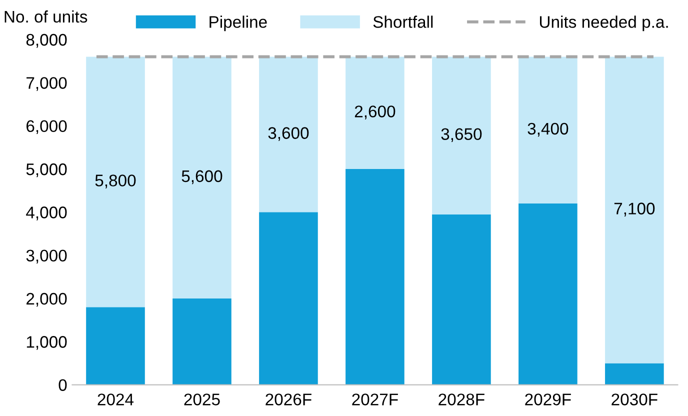 The image size is (688, 416). Describe the element at coordinates (46, 299) in the screenshot. I see `y-tick-label: 2,000` at that location.